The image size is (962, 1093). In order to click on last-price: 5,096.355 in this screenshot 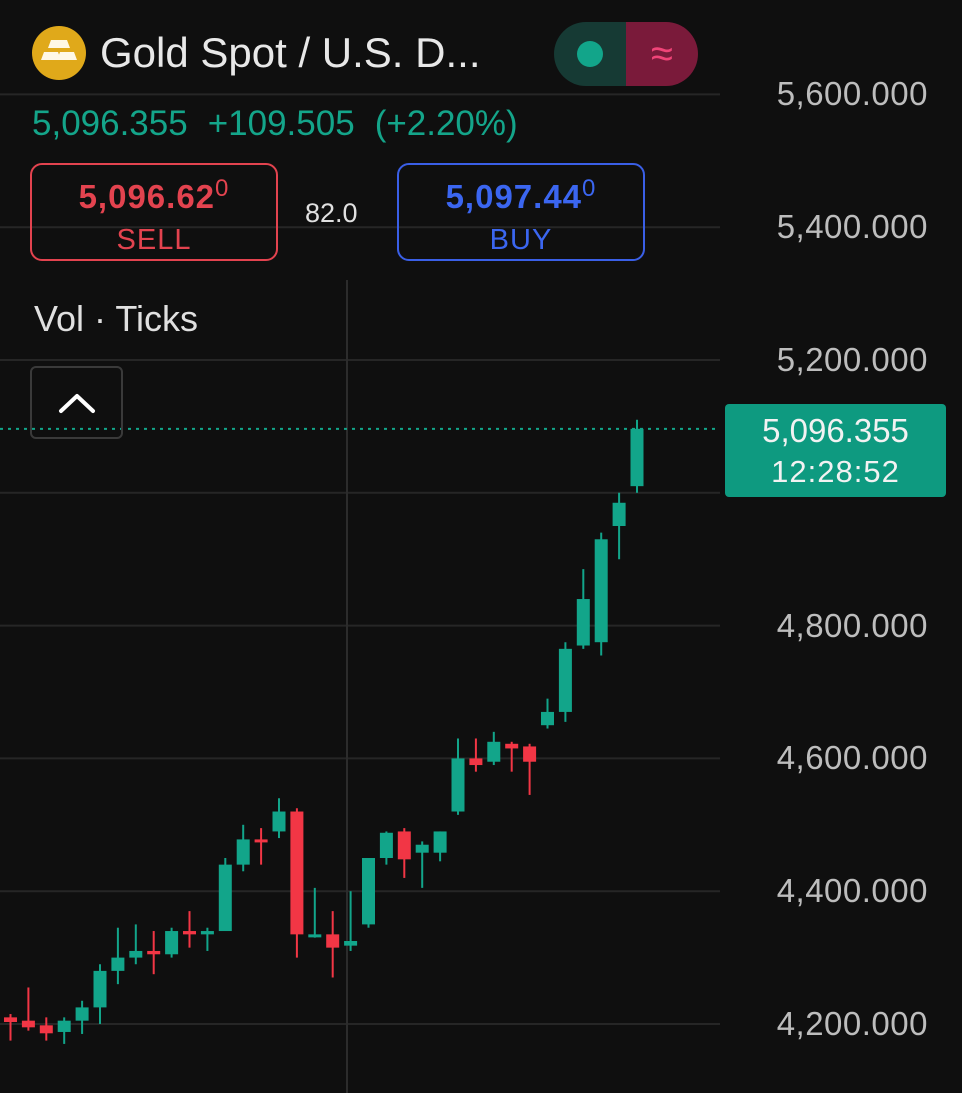, I will do `click(110, 123)`.